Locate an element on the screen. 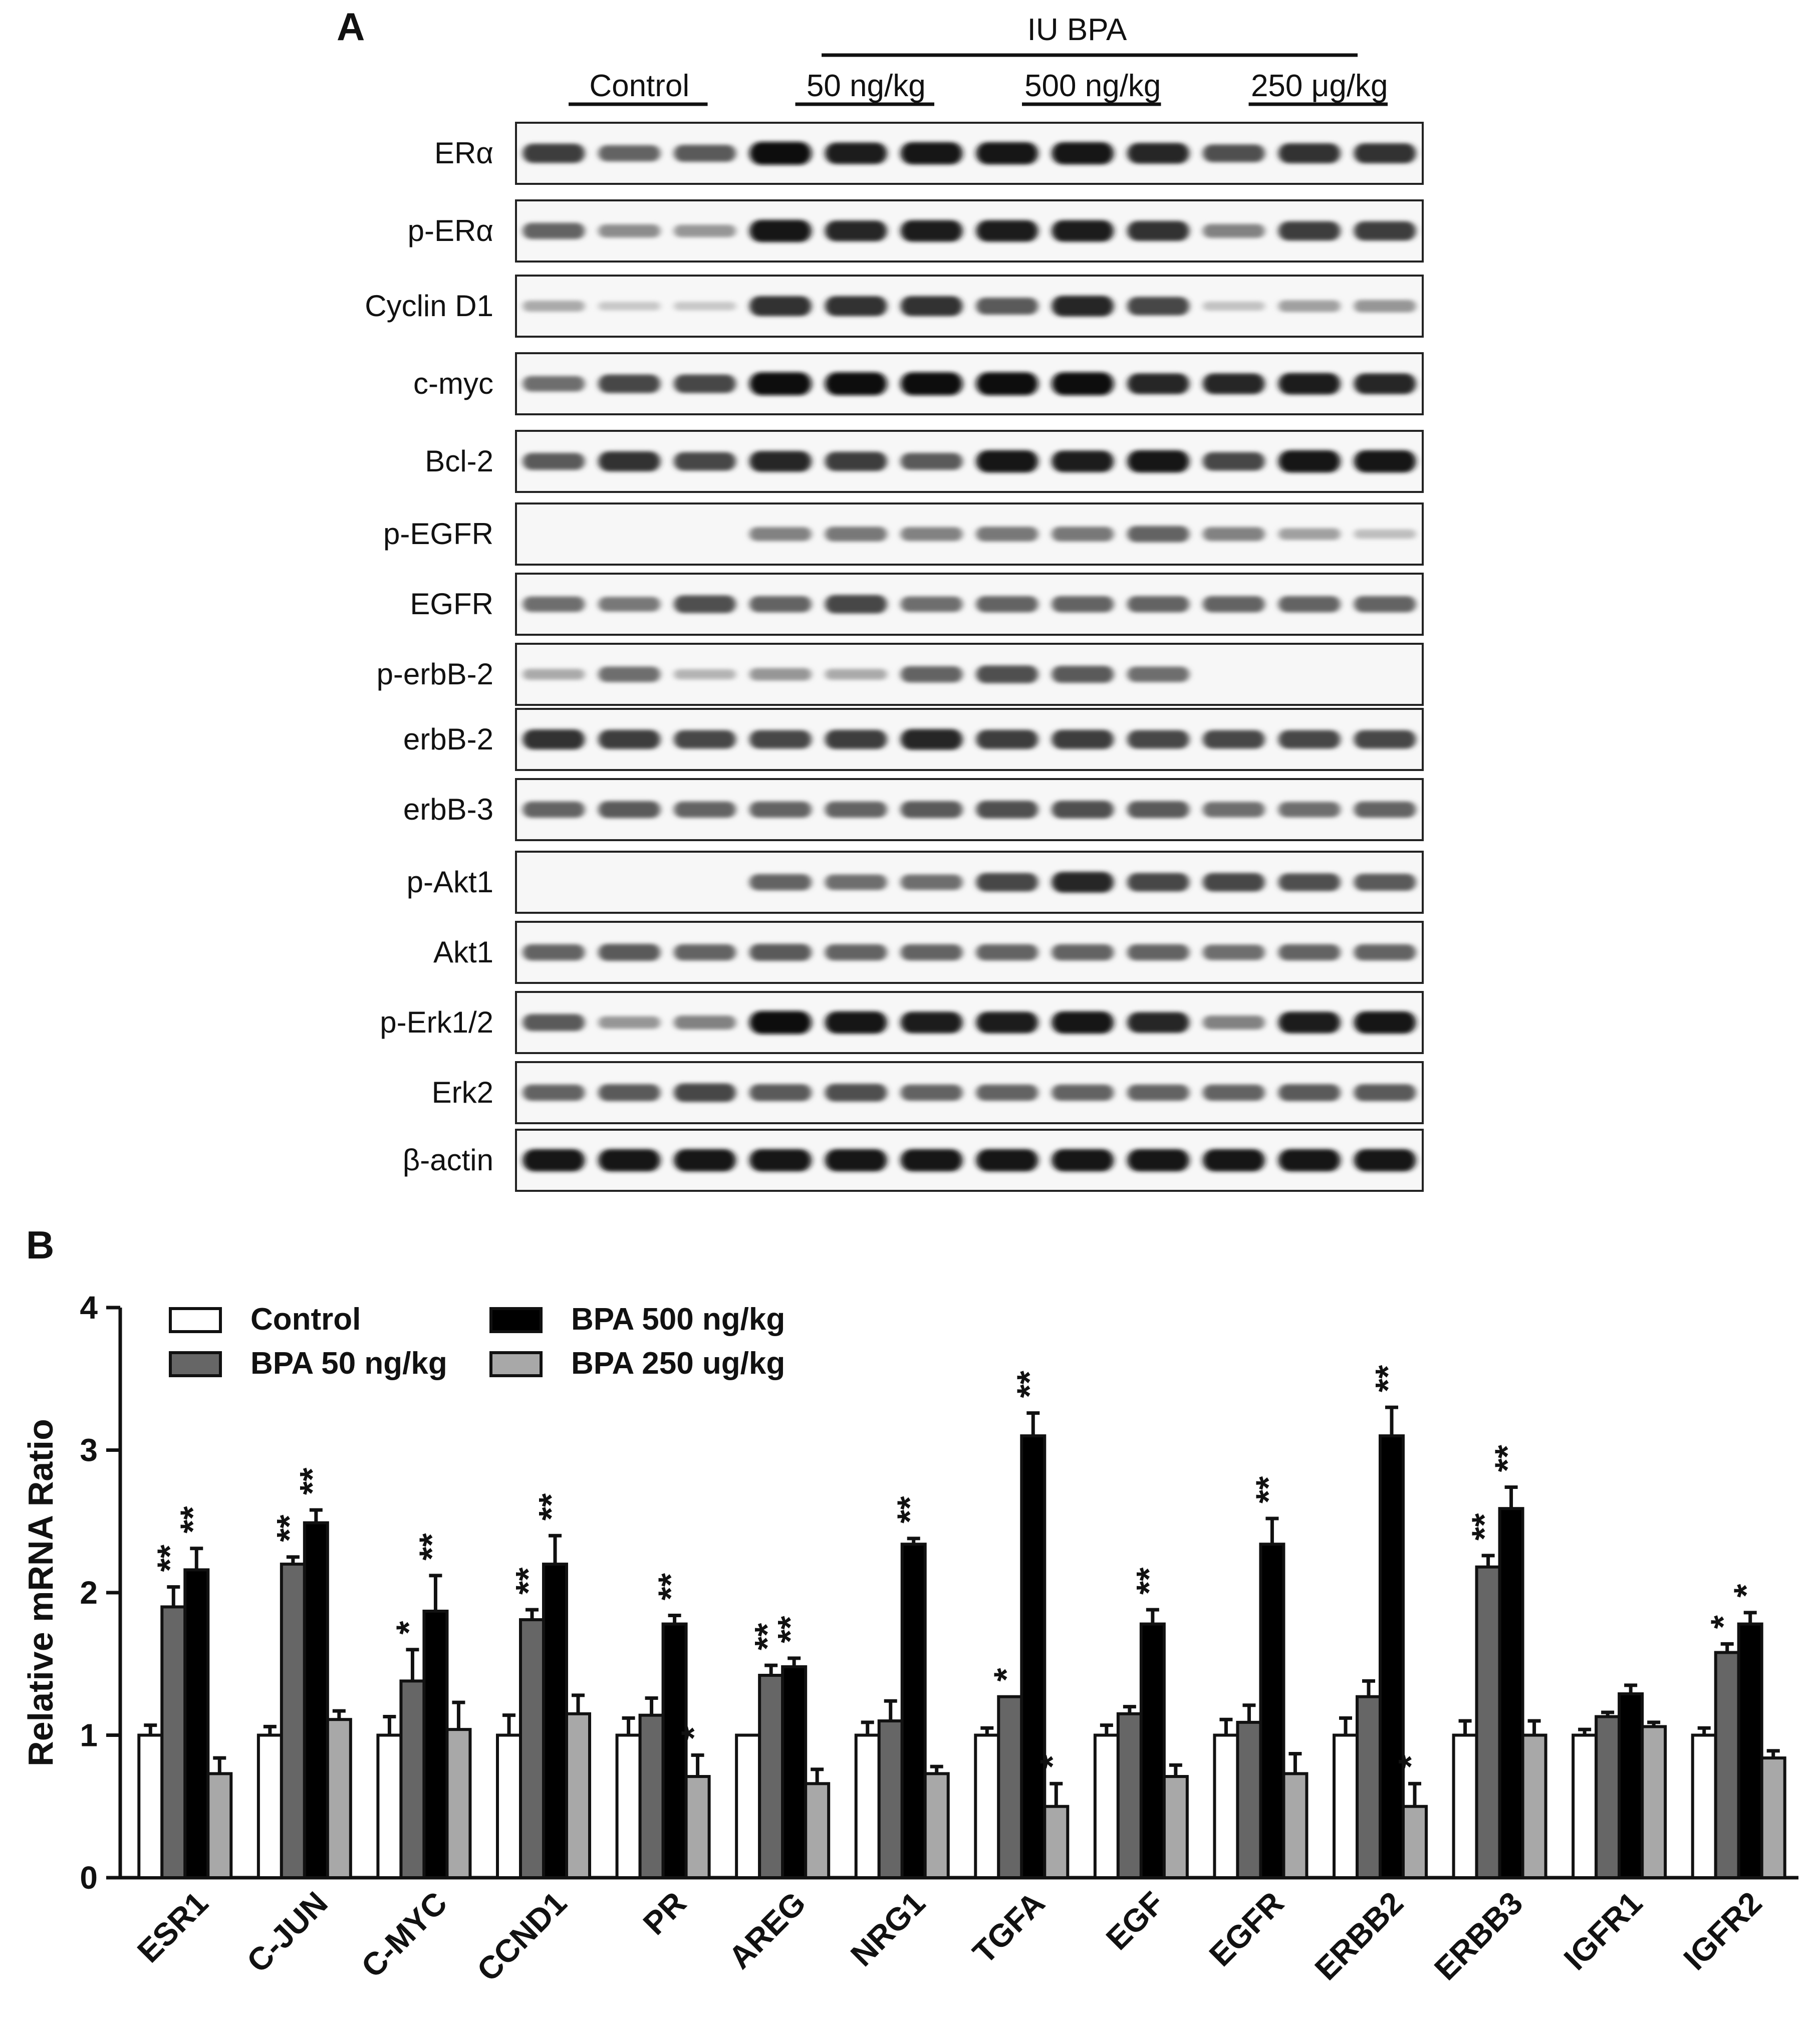  x-tick-label: IGFR1 is located at coordinates (1603, 1931).